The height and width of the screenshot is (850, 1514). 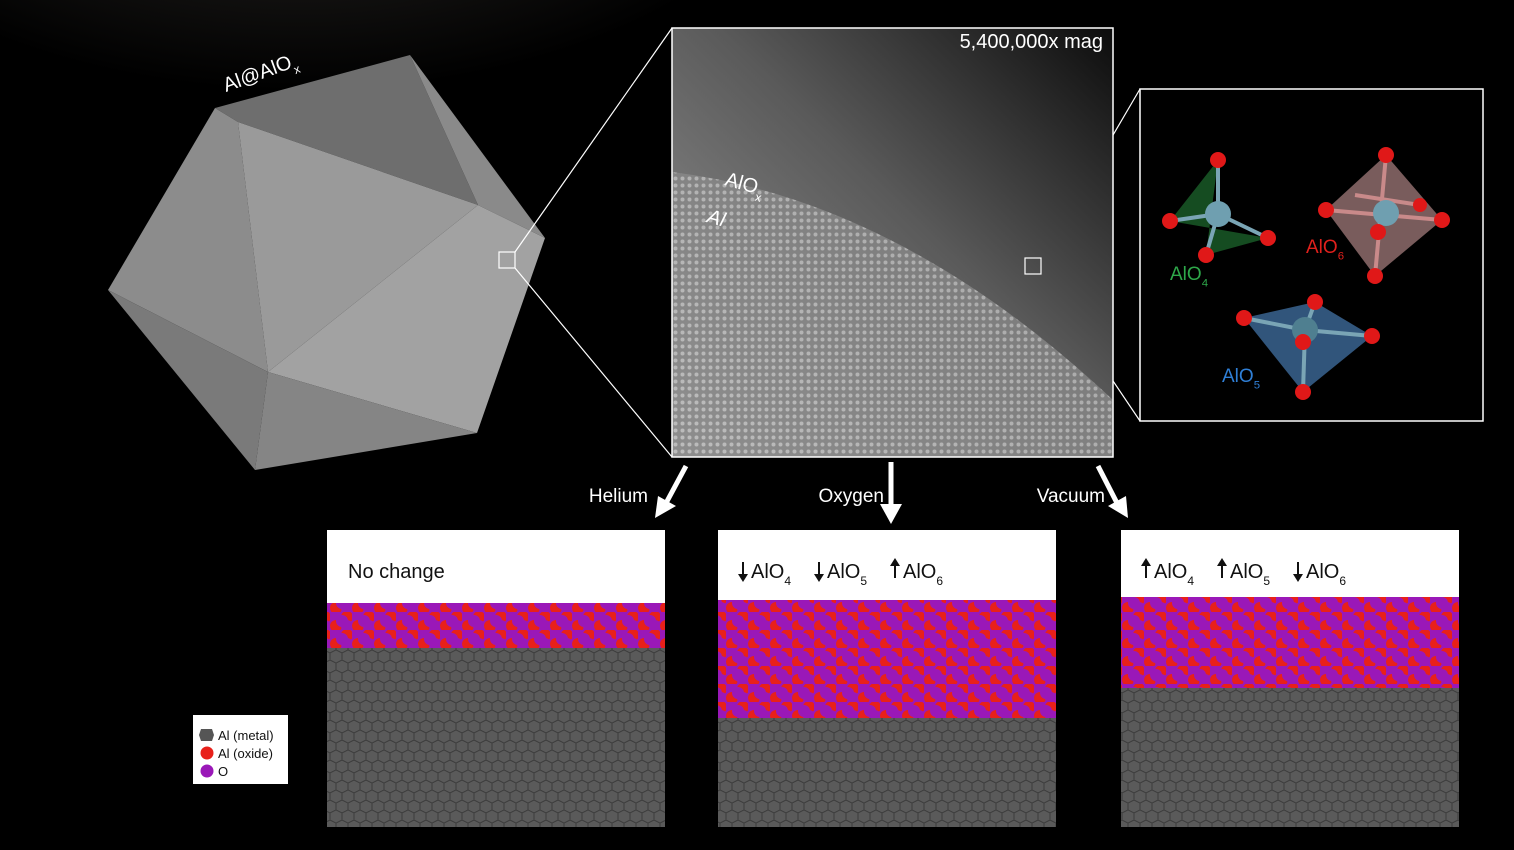 I want to click on polyhedron-label: AlO4, so click(x=1189, y=277).